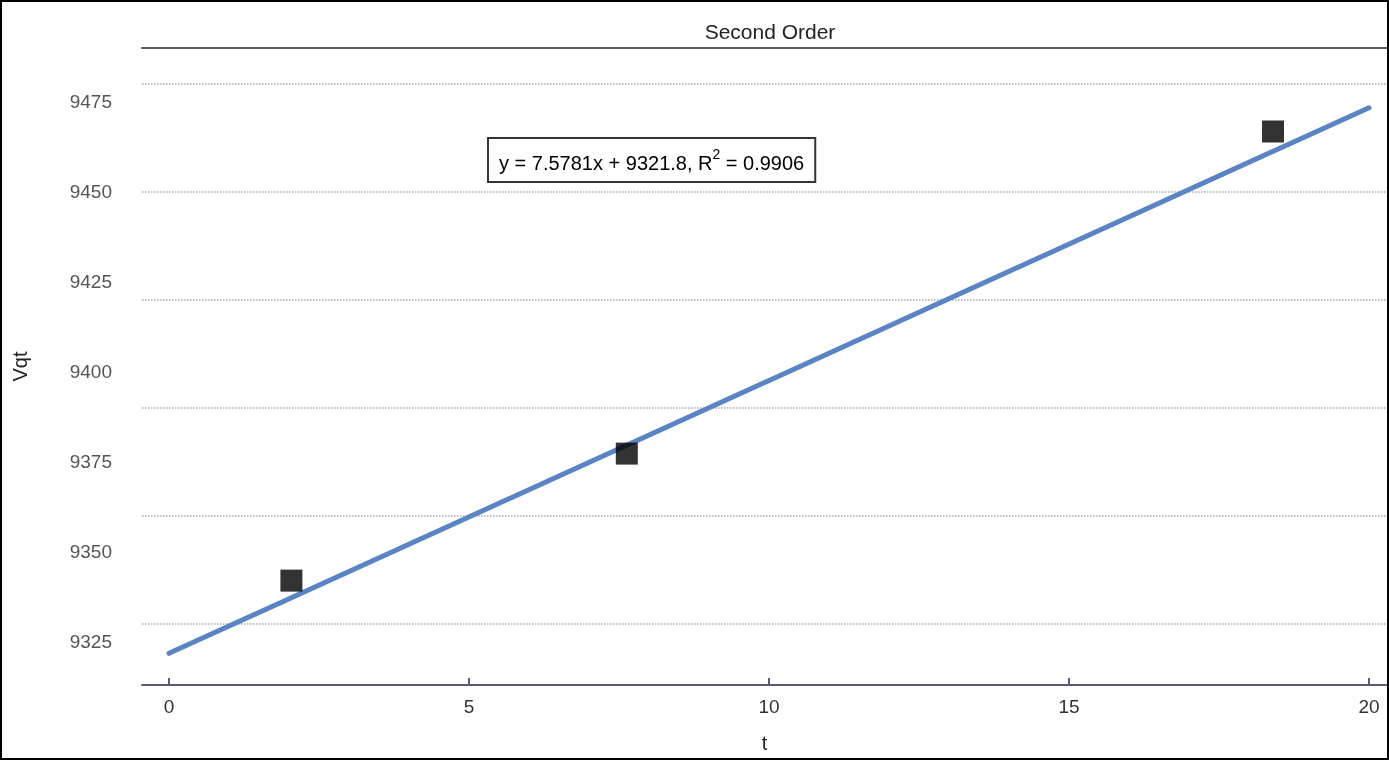  I want to click on chart-title: Second Order, so click(770, 31).